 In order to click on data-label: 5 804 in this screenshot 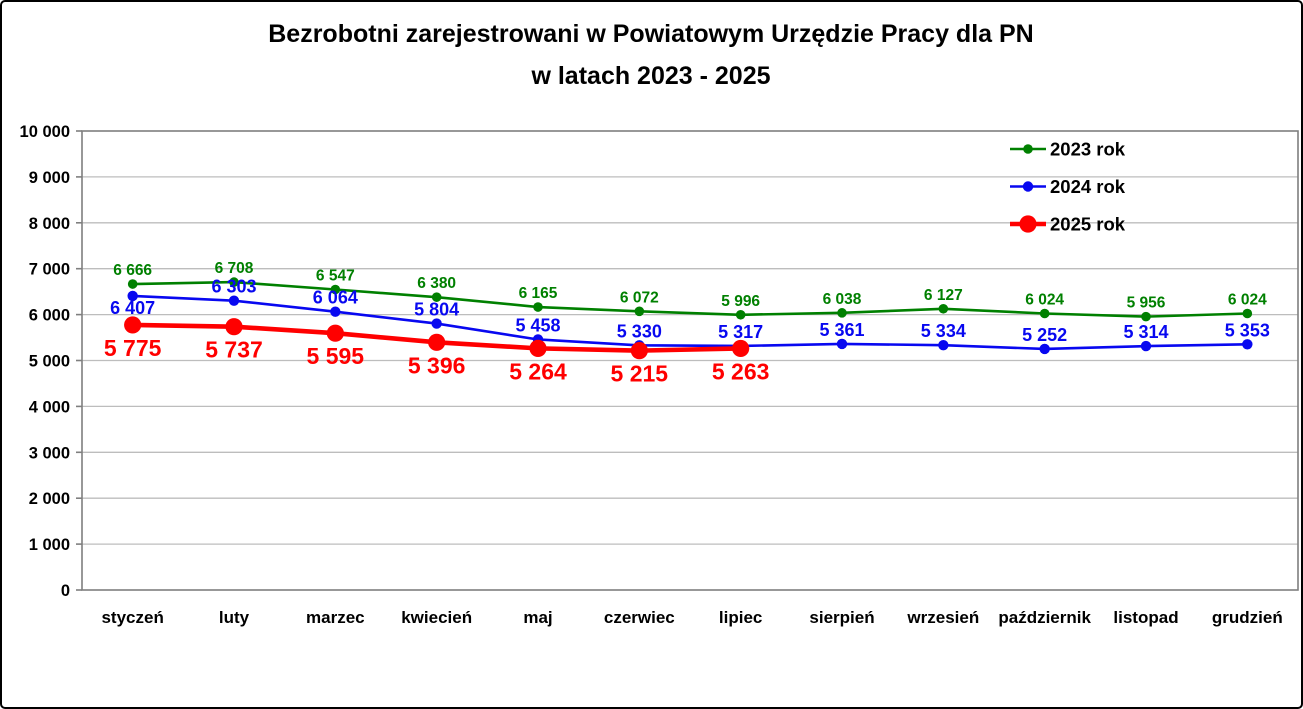, I will do `click(436, 310)`.